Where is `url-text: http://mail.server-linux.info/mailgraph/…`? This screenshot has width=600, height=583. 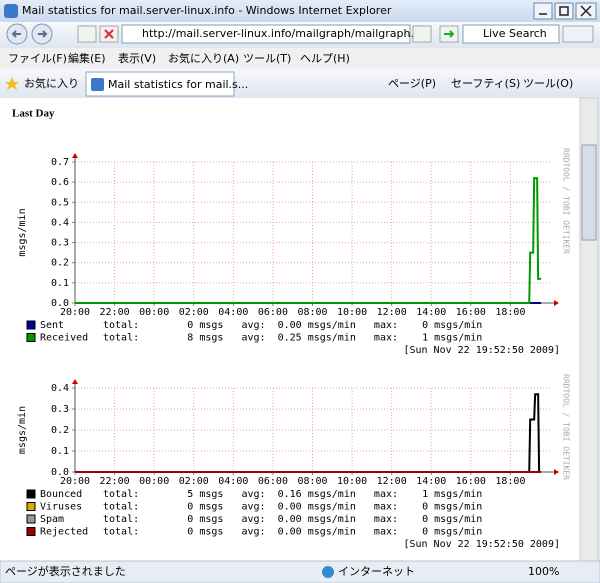
url-text: http://mail.server-linux.info/mailgraph/… is located at coordinates (286, 33).